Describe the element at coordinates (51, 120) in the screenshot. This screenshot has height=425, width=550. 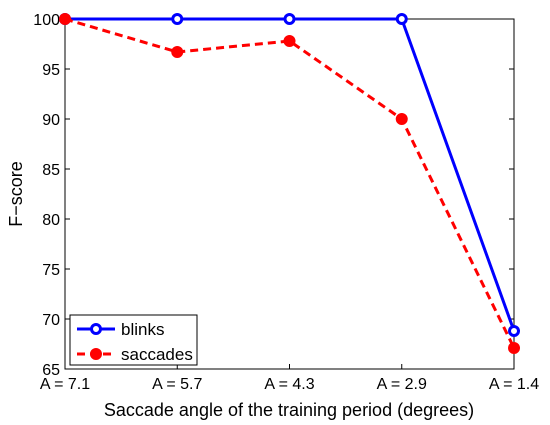
I see `y-tick-label: 90` at that location.